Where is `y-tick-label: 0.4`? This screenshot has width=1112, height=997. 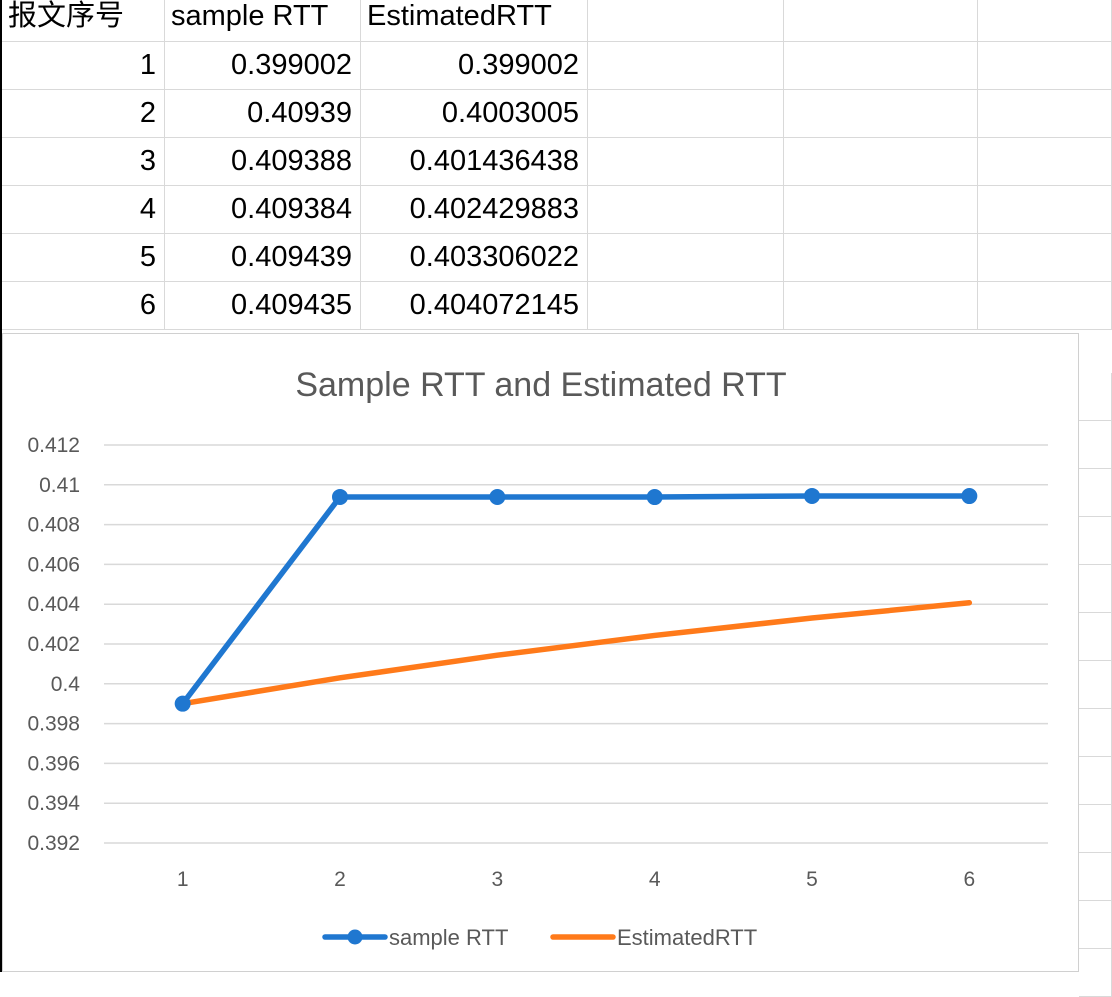
y-tick-label: 0.4 is located at coordinates (66, 684).